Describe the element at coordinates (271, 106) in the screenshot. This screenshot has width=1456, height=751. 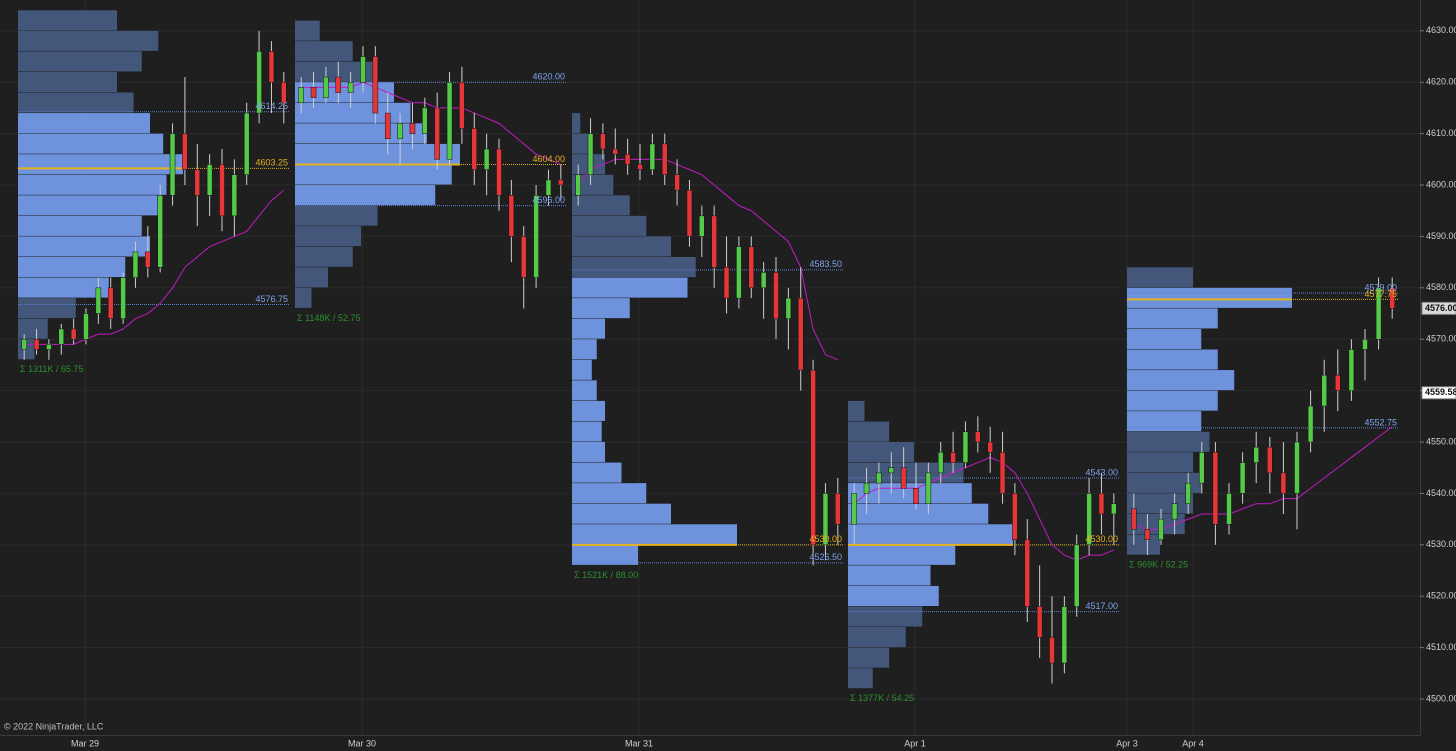
I see `vah-label: 4614.25` at that location.